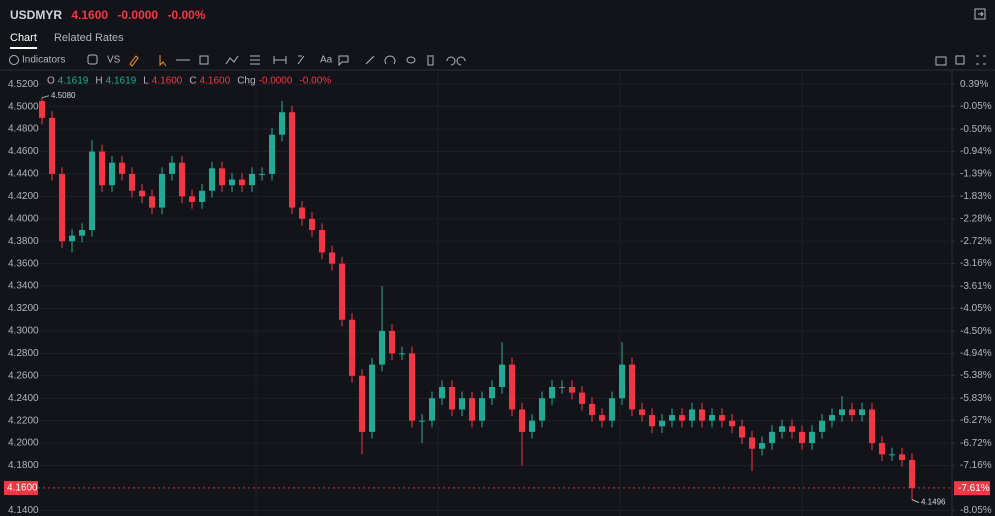  What do you see at coordinates (110, 15) in the screenshot?
I see `symbol-header: USDMYR 4.1600 -0.0000 -0.00%` at bounding box center [110, 15].